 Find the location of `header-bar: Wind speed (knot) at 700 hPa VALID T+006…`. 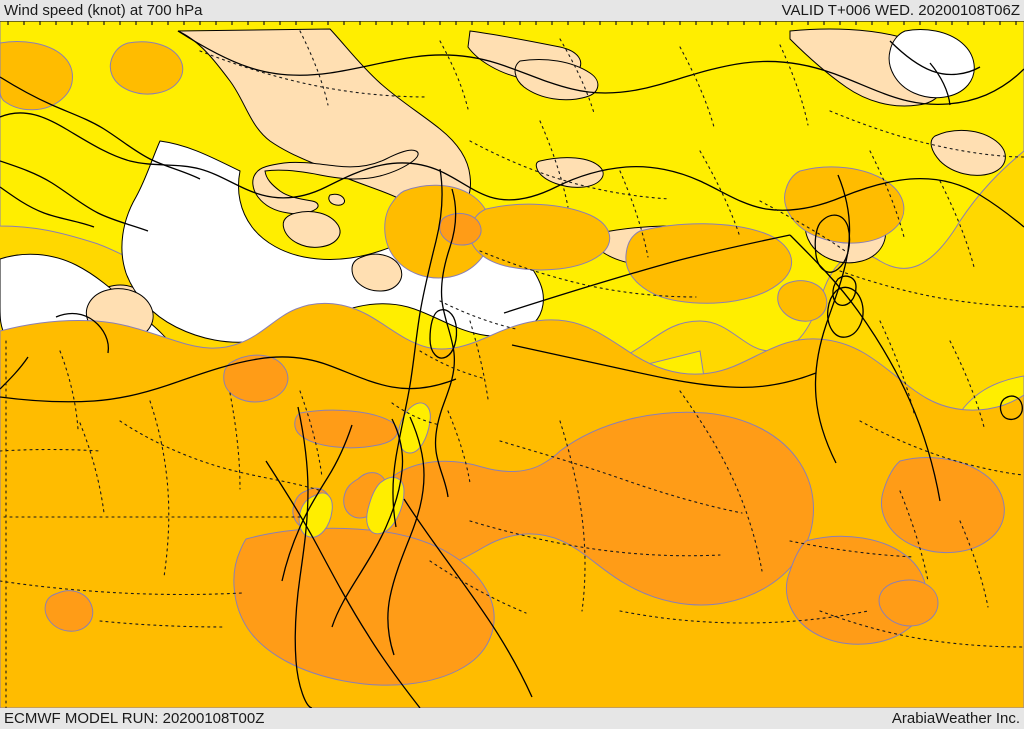

header-bar: Wind speed (knot) at 700 hPa VALID T+006… is located at coordinates (512, 10).